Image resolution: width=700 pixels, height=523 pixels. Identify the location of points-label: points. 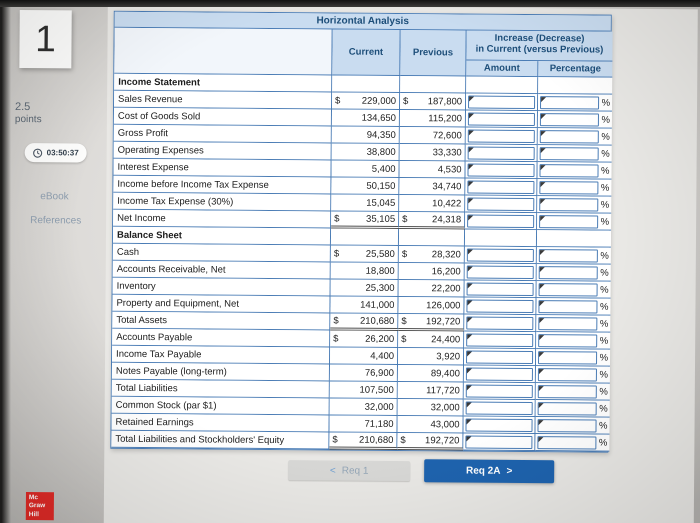
(28, 119).